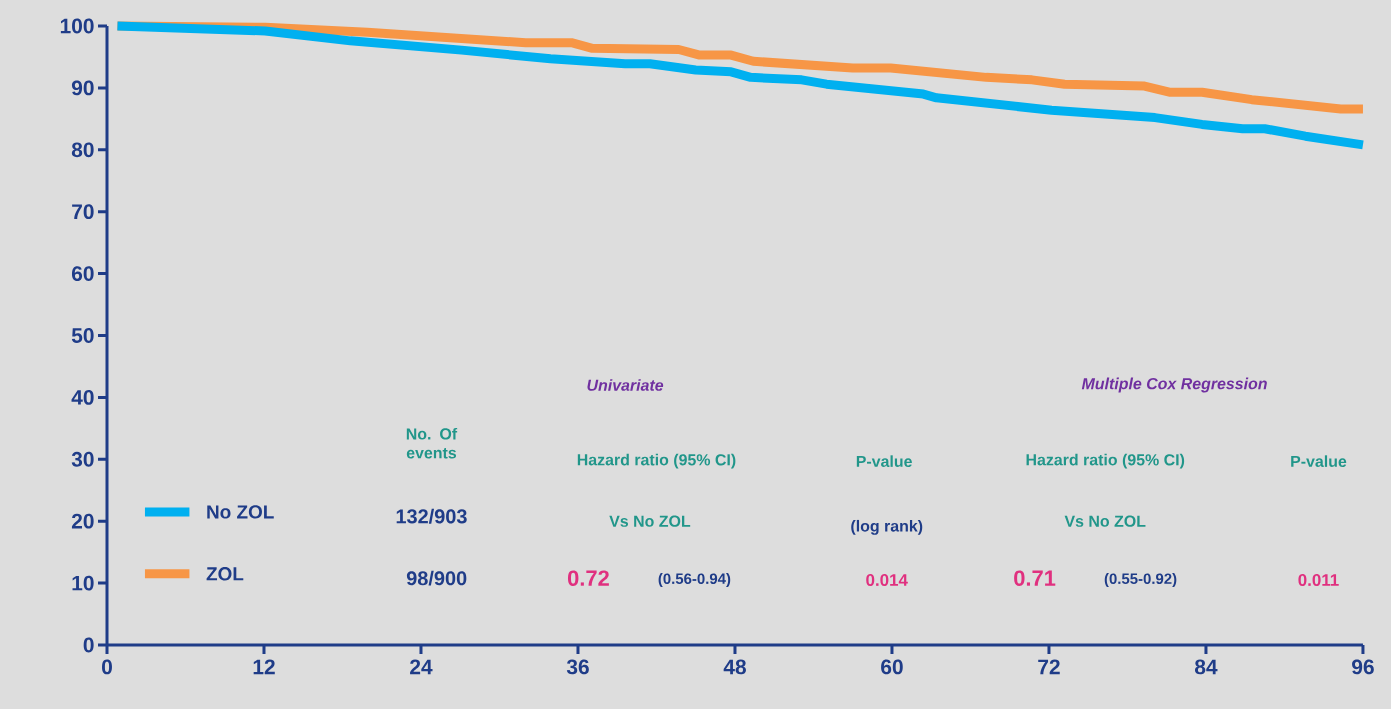  I want to click on legend-label: ZOL, so click(225, 574).